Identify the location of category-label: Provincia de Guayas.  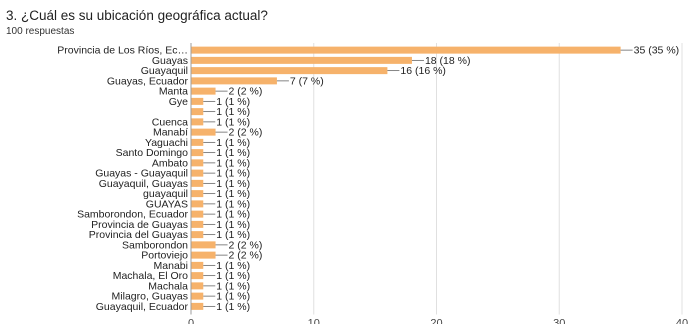
(139, 225).